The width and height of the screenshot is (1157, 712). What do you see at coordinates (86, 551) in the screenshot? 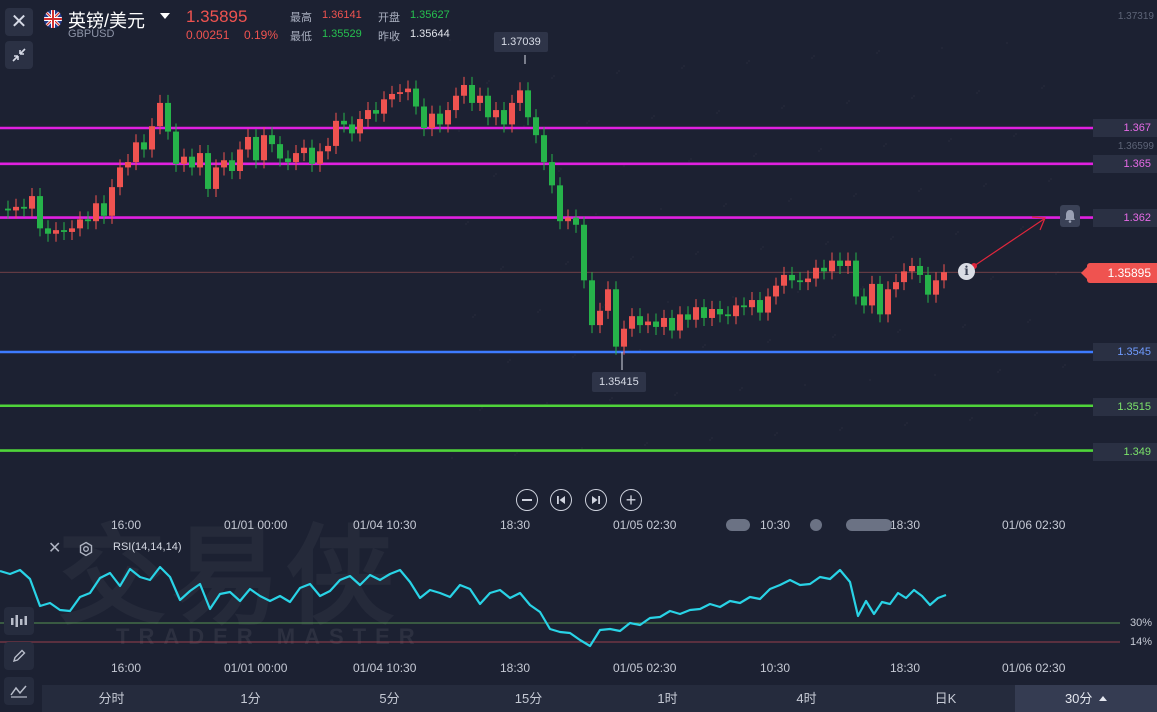
I see `rsi-settings-button` at bounding box center [86, 551].